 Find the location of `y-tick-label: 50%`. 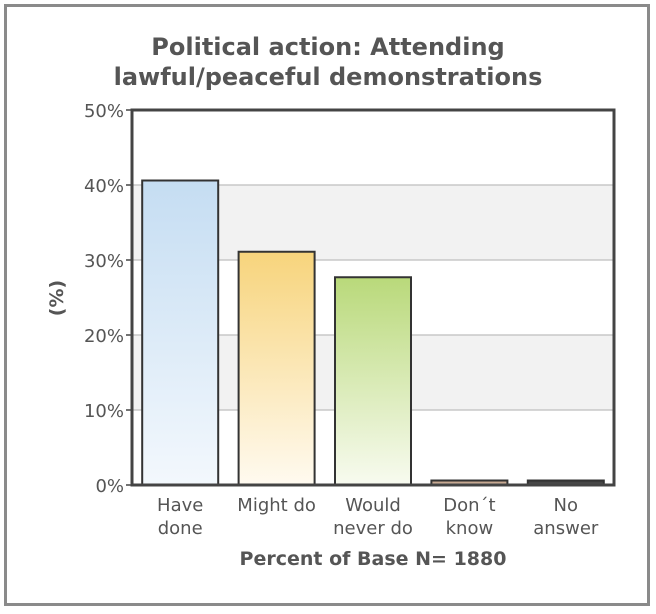

y-tick-label: 50% is located at coordinates (104, 111).